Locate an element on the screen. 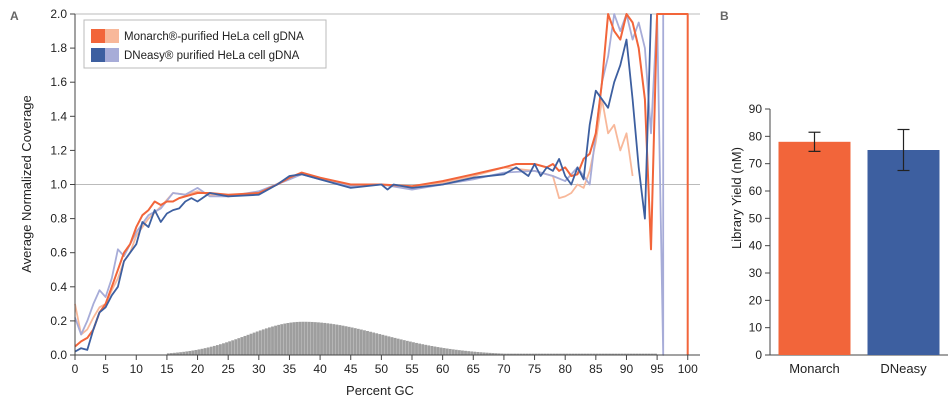 This screenshot has height=401, width=950. x-tick-label: 50 is located at coordinates (382, 369).